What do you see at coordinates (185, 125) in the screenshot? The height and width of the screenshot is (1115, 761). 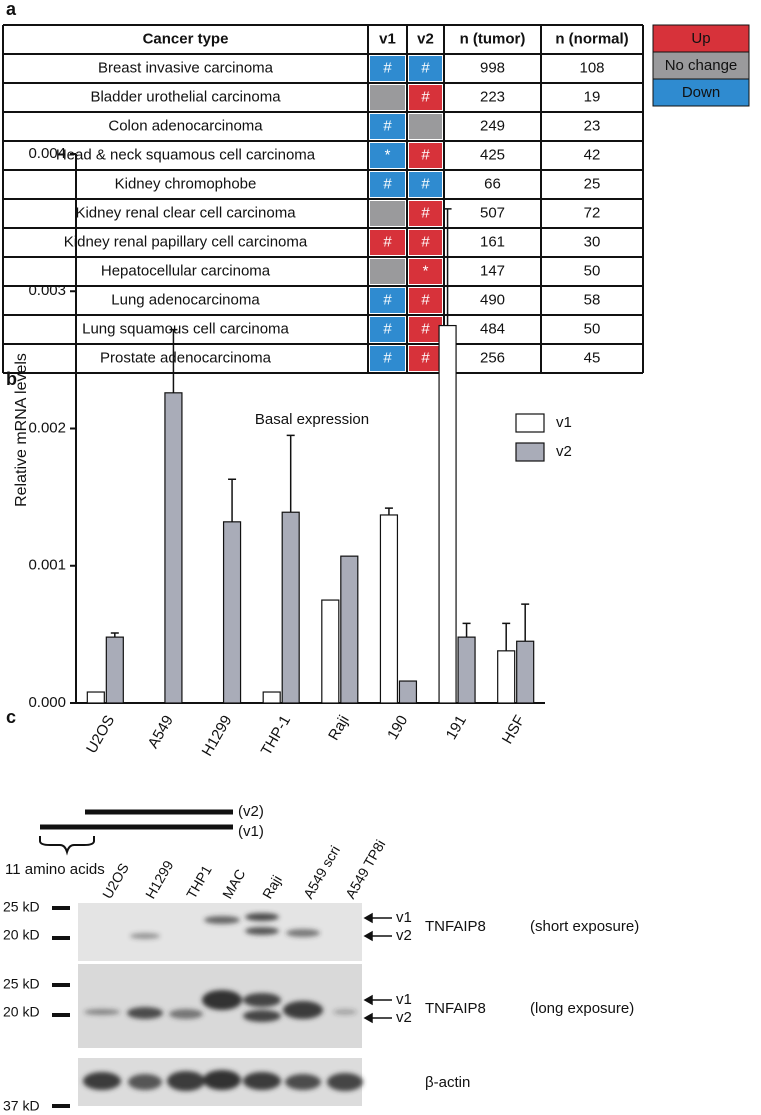 I see `cancer-type: Colon adenocarcinoma` at bounding box center [185, 125].